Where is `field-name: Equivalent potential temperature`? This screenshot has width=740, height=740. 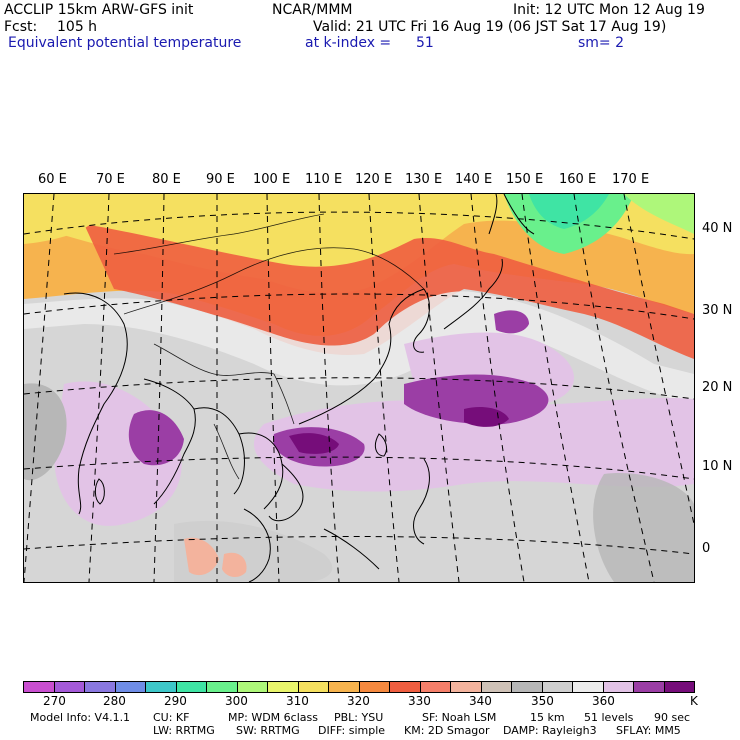
field-name: Equivalent potential temperature is located at coordinates (125, 43).